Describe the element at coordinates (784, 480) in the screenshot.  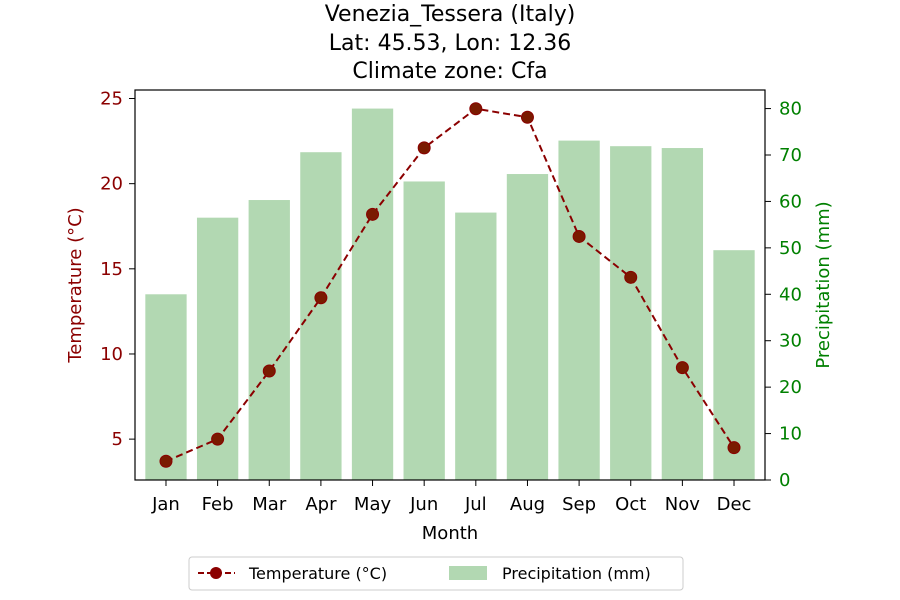
I see `y-right-tick-label: 0` at that location.